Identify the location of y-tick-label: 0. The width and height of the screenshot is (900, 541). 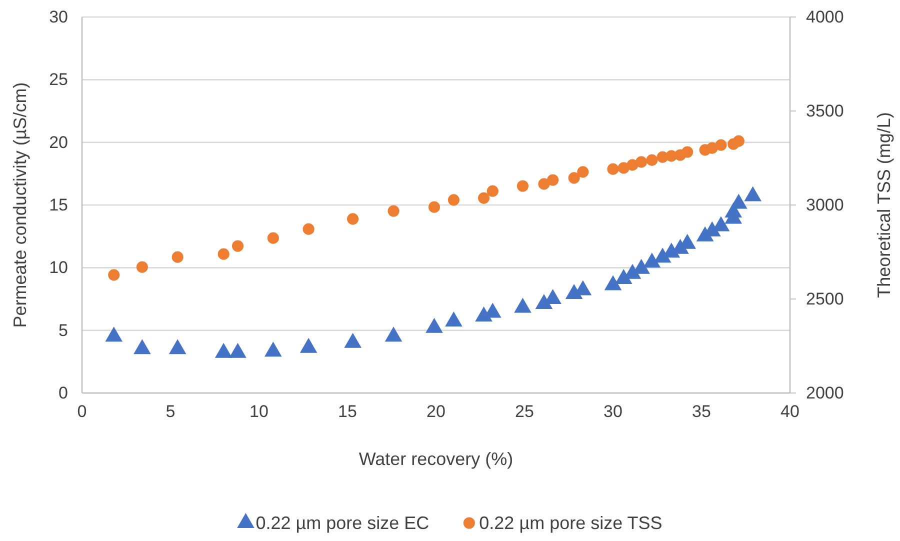
(63, 392).